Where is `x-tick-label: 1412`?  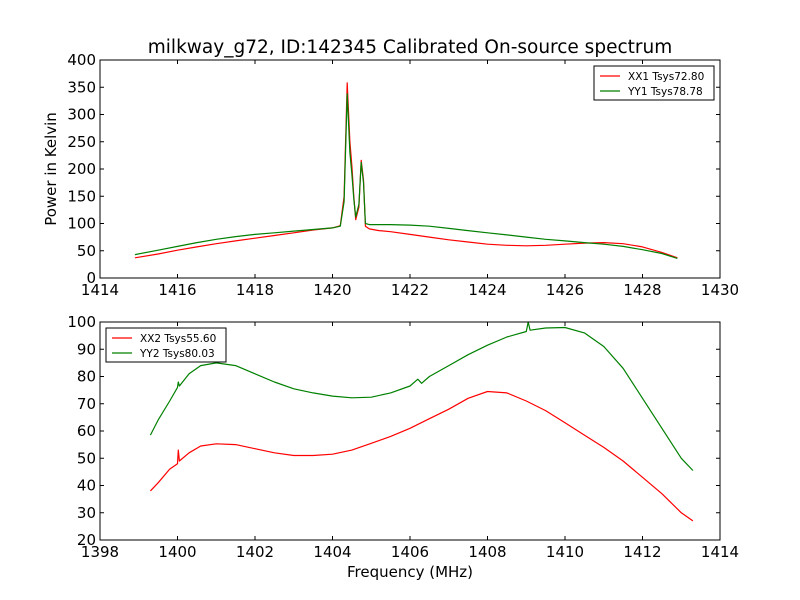 x-tick-label: 1412 is located at coordinates (642, 552).